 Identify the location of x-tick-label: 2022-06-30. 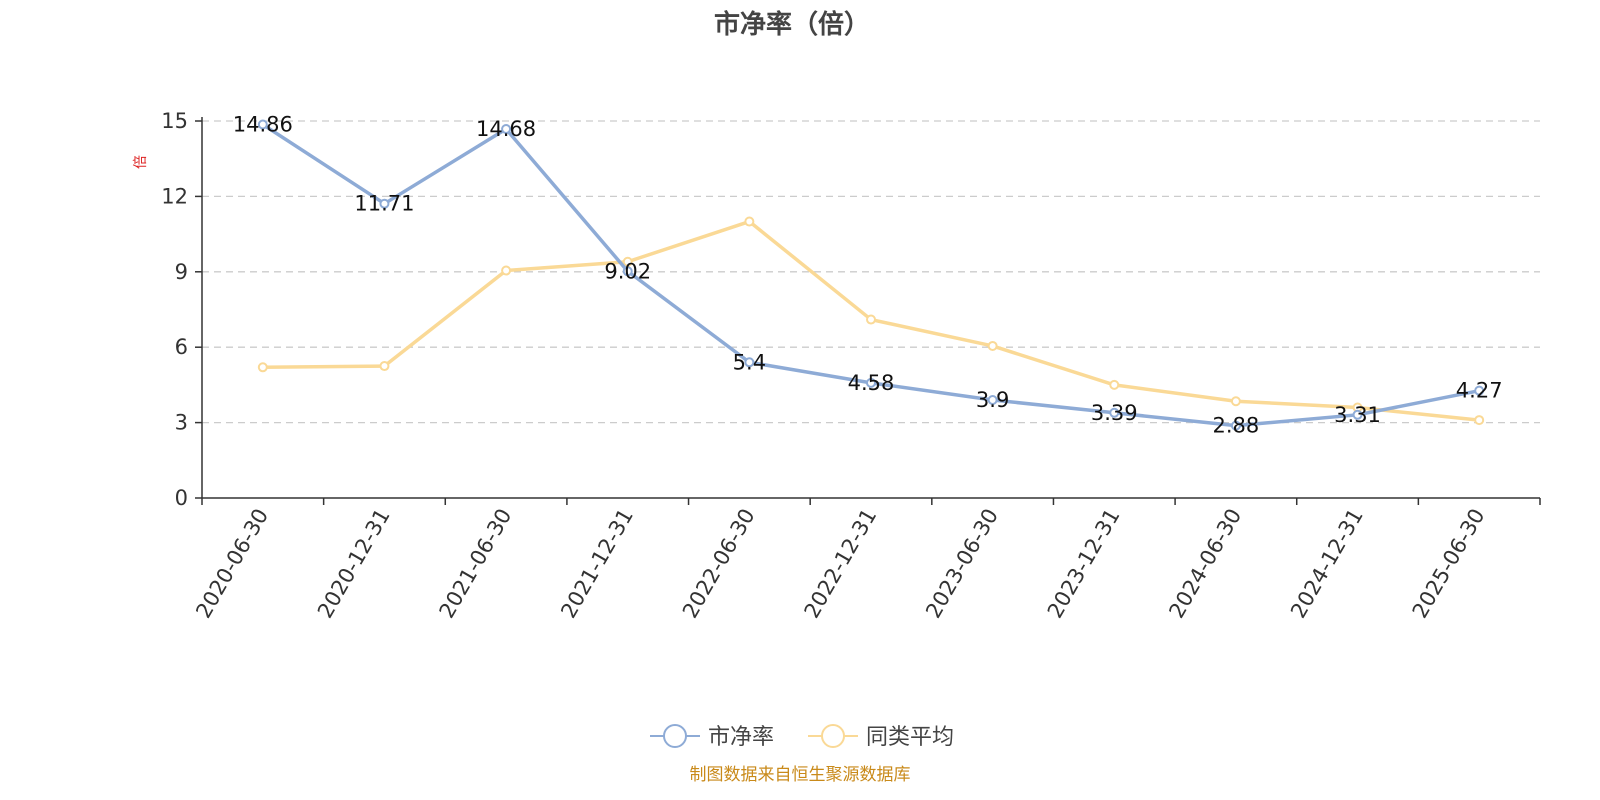
(719, 564).